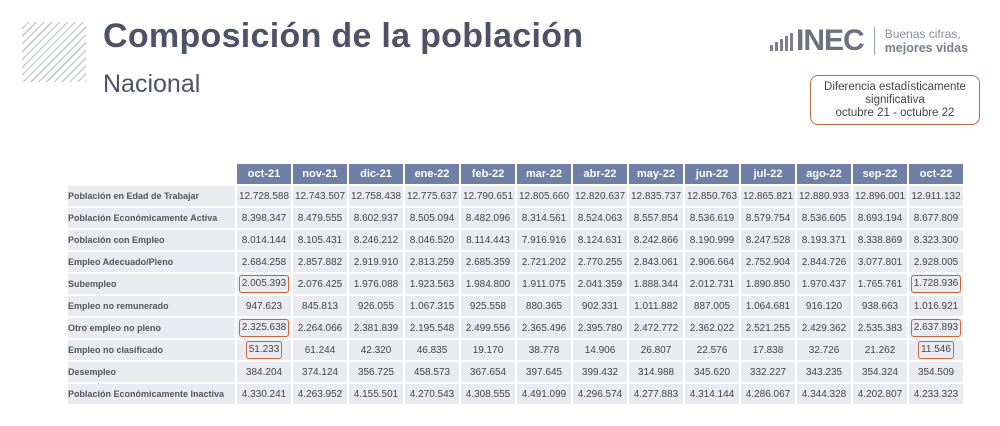  What do you see at coordinates (376, 218) in the screenshot?
I see `table-cell: 8.602.937` at bounding box center [376, 218].